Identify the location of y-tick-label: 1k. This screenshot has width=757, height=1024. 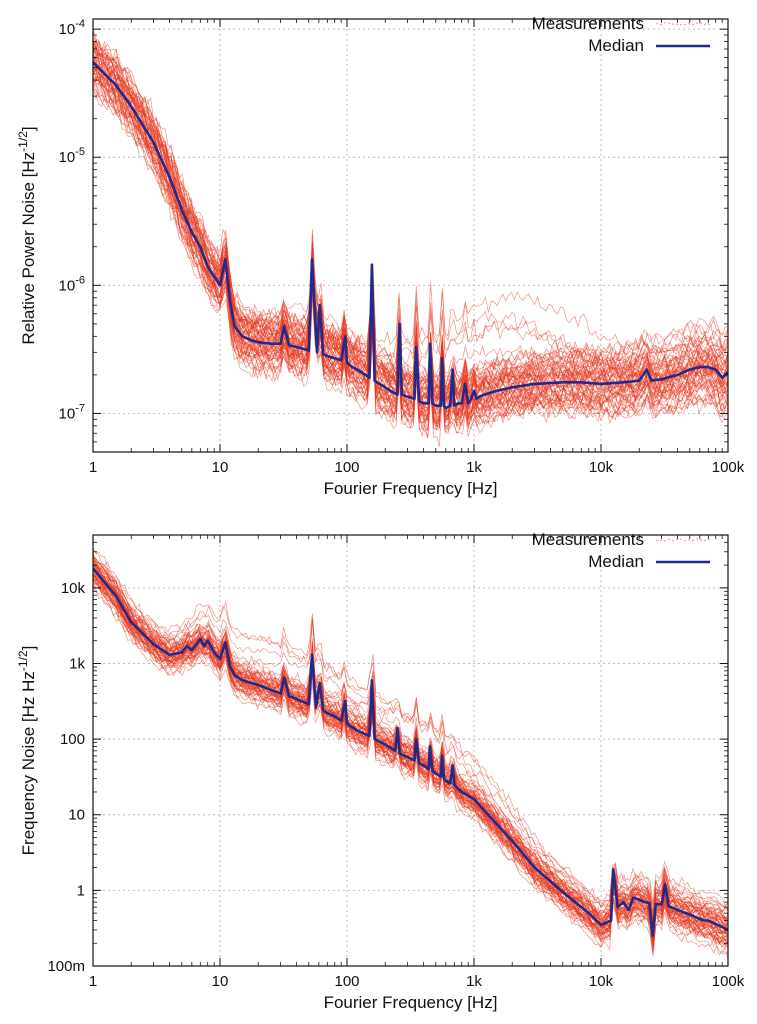
(77, 663).